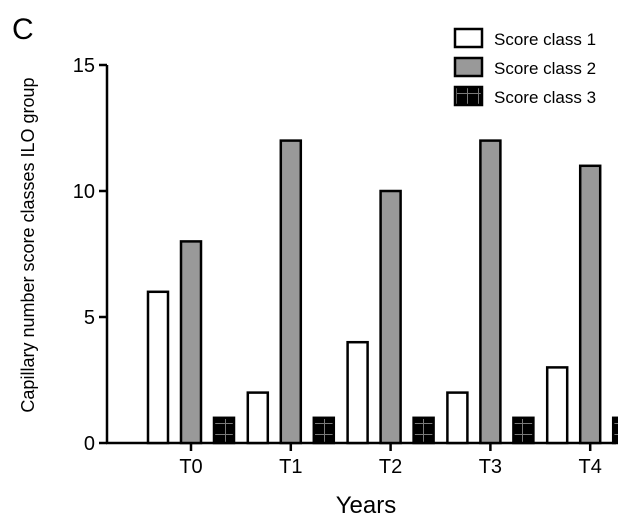  What do you see at coordinates (490, 292) in the screenshot?
I see `bar-score-class-2-t3` at bounding box center [490, 292].